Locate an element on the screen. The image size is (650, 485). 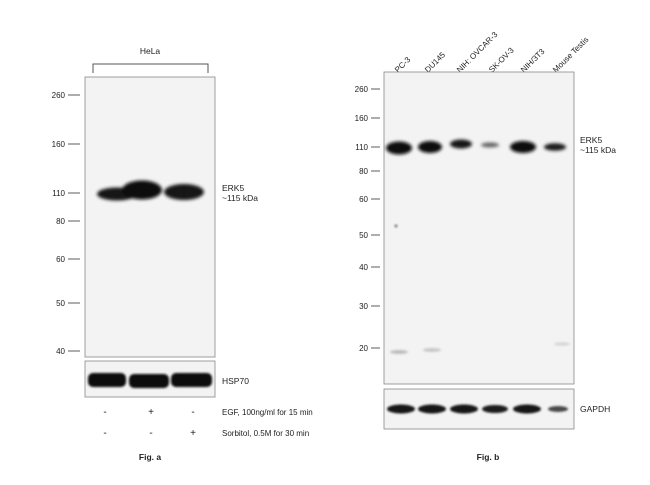
fig-a-loading-label: HSP70 is located at coordinates (235, 381).